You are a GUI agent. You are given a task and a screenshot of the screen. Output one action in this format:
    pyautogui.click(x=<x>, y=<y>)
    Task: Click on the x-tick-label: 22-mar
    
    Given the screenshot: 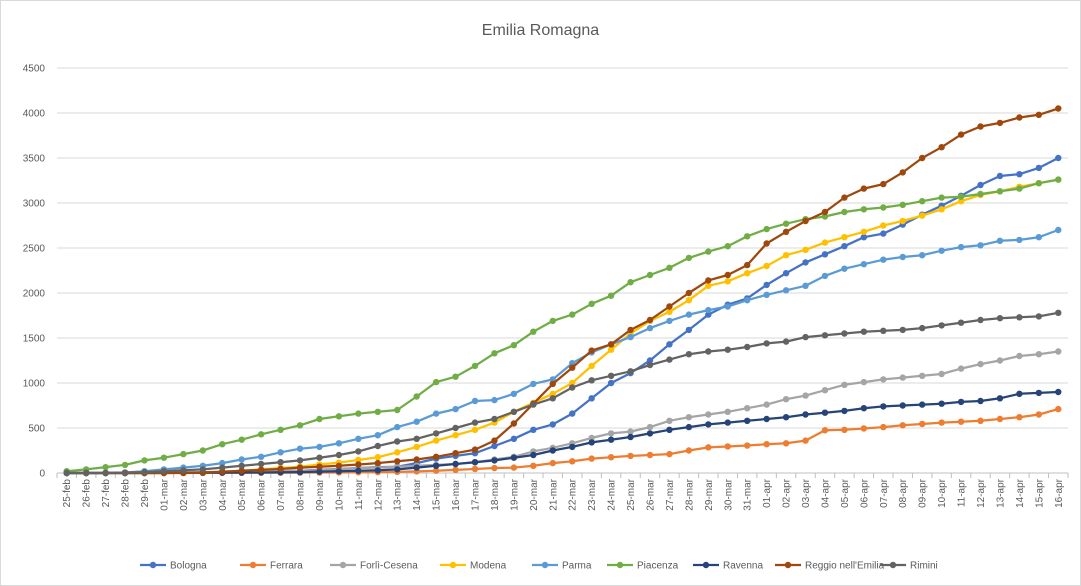 What is the action you would take?
    pyautogui.click(x=573, y=494)
    